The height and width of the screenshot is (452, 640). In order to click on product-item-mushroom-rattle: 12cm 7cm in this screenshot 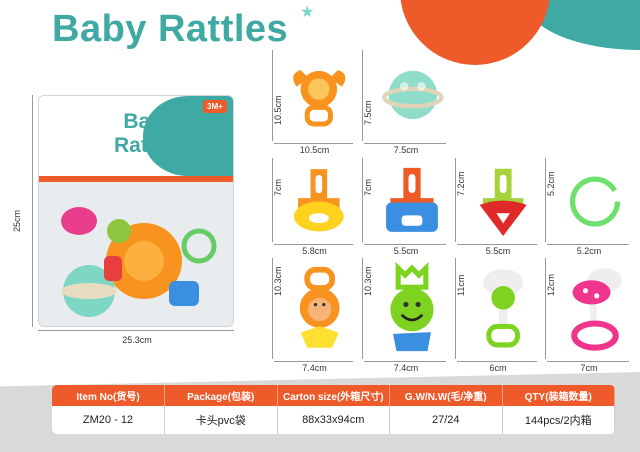, I will do `click(589, 316)`.